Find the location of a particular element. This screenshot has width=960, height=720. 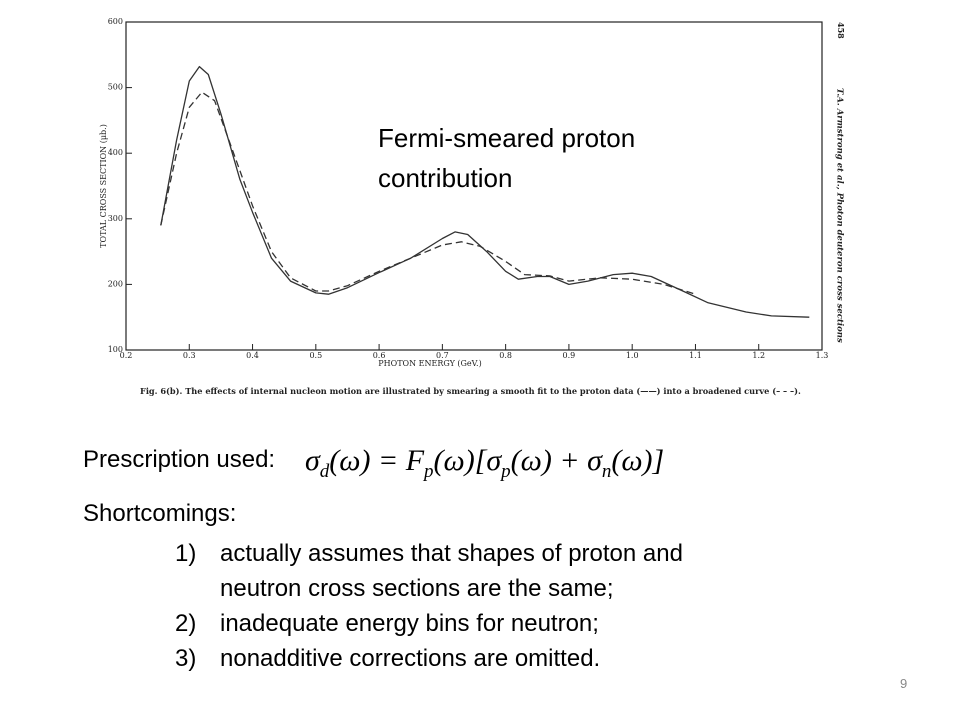

y-tick-label: 100 is located at coordinates (115, 349).